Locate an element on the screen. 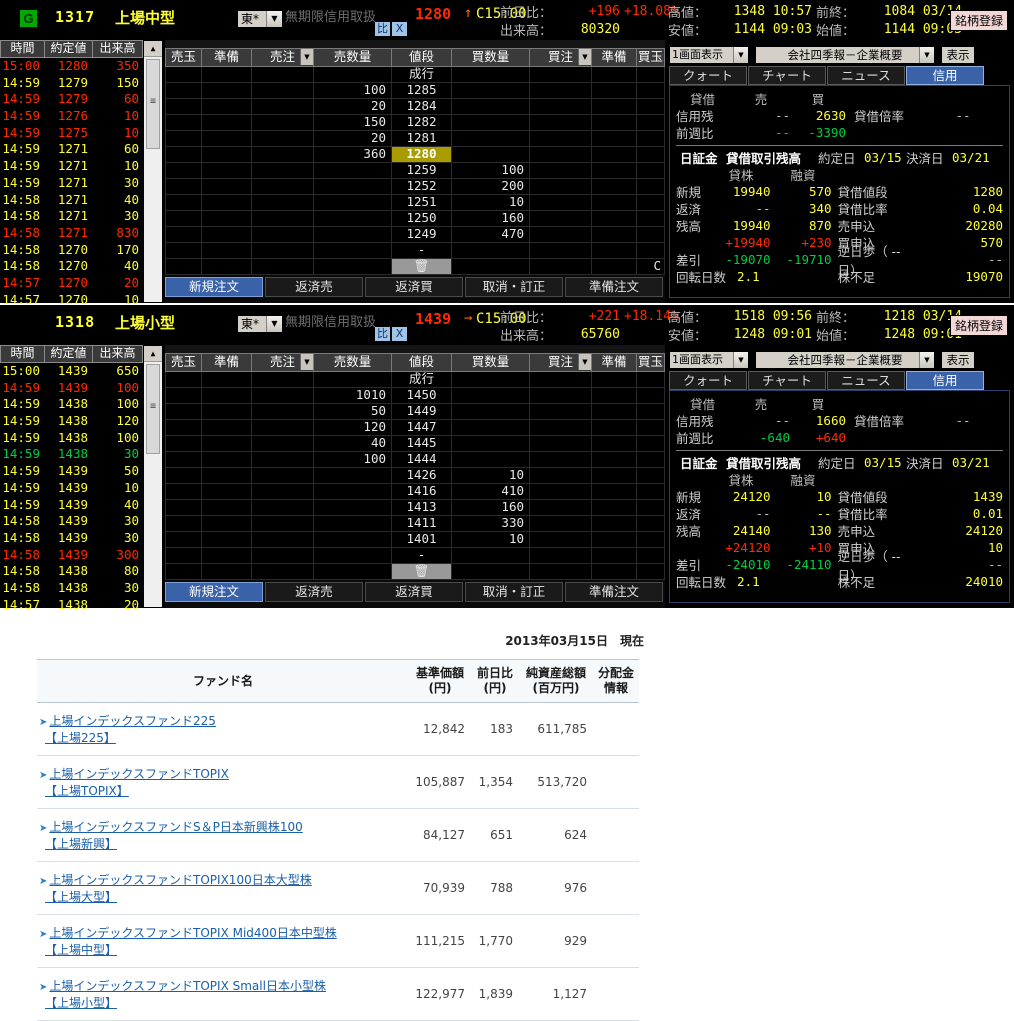 This screenshot has height=1021, width=1014. price-cell: 1252 is located at coordinates (421, 187).